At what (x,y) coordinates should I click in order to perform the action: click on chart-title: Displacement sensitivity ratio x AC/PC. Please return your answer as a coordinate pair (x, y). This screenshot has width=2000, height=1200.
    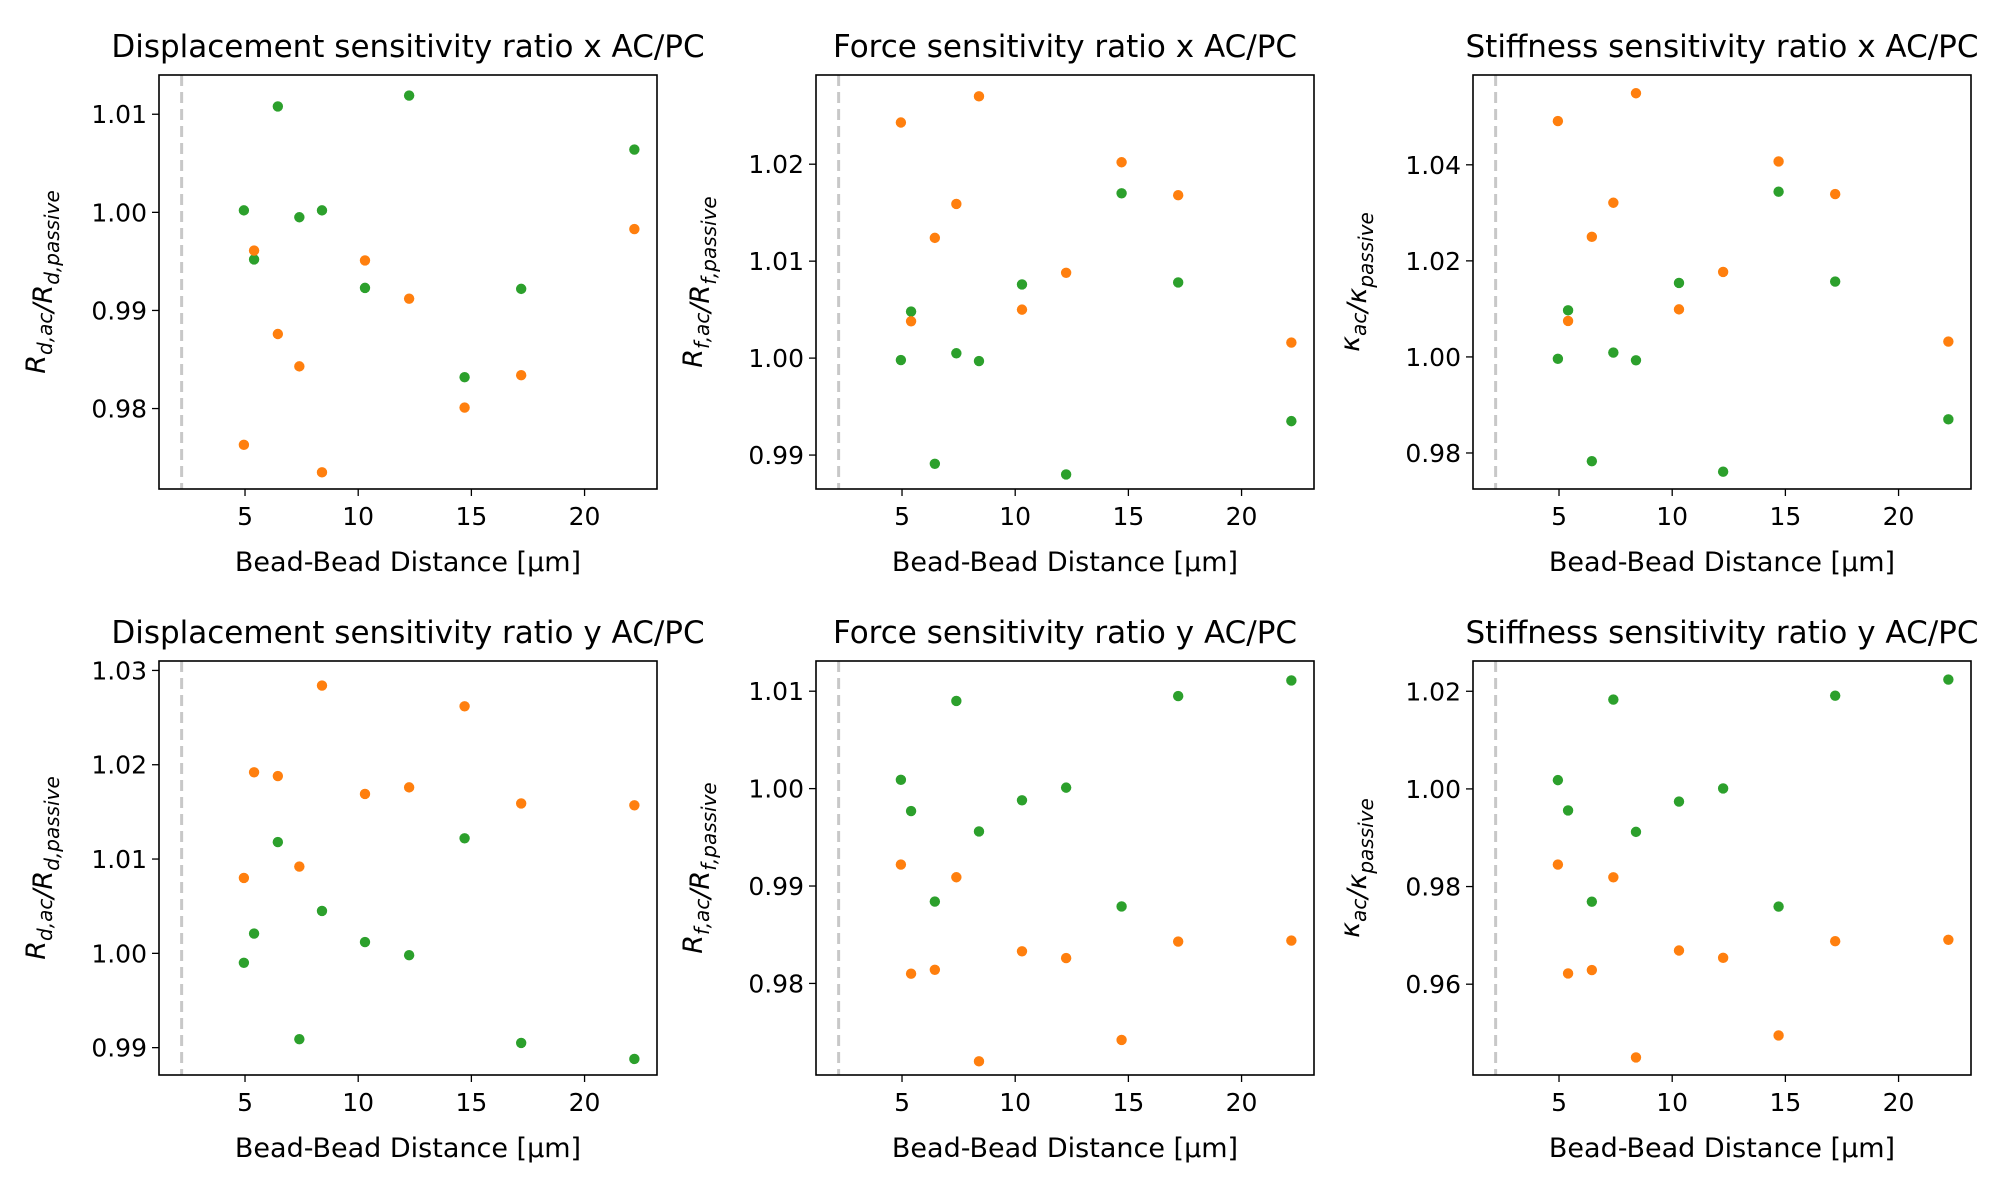
    Looking at the image, I should click on (407, 47).